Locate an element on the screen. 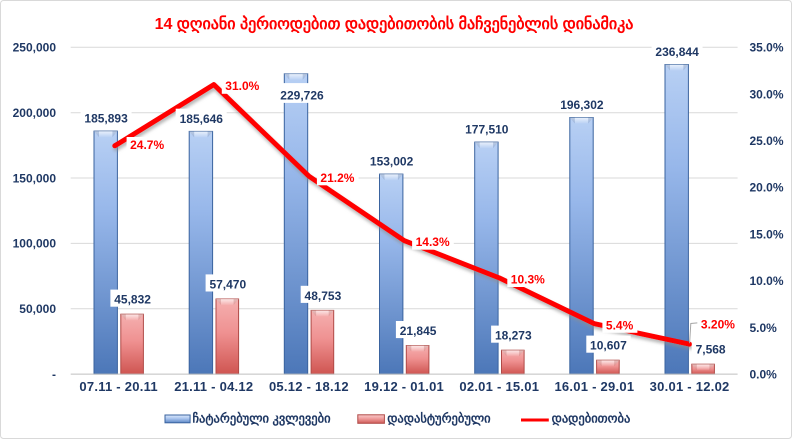 Image resolution: width=792 pixels, height=445 pixels. svg-text: 10.3% is located at coordinates (528, 280).